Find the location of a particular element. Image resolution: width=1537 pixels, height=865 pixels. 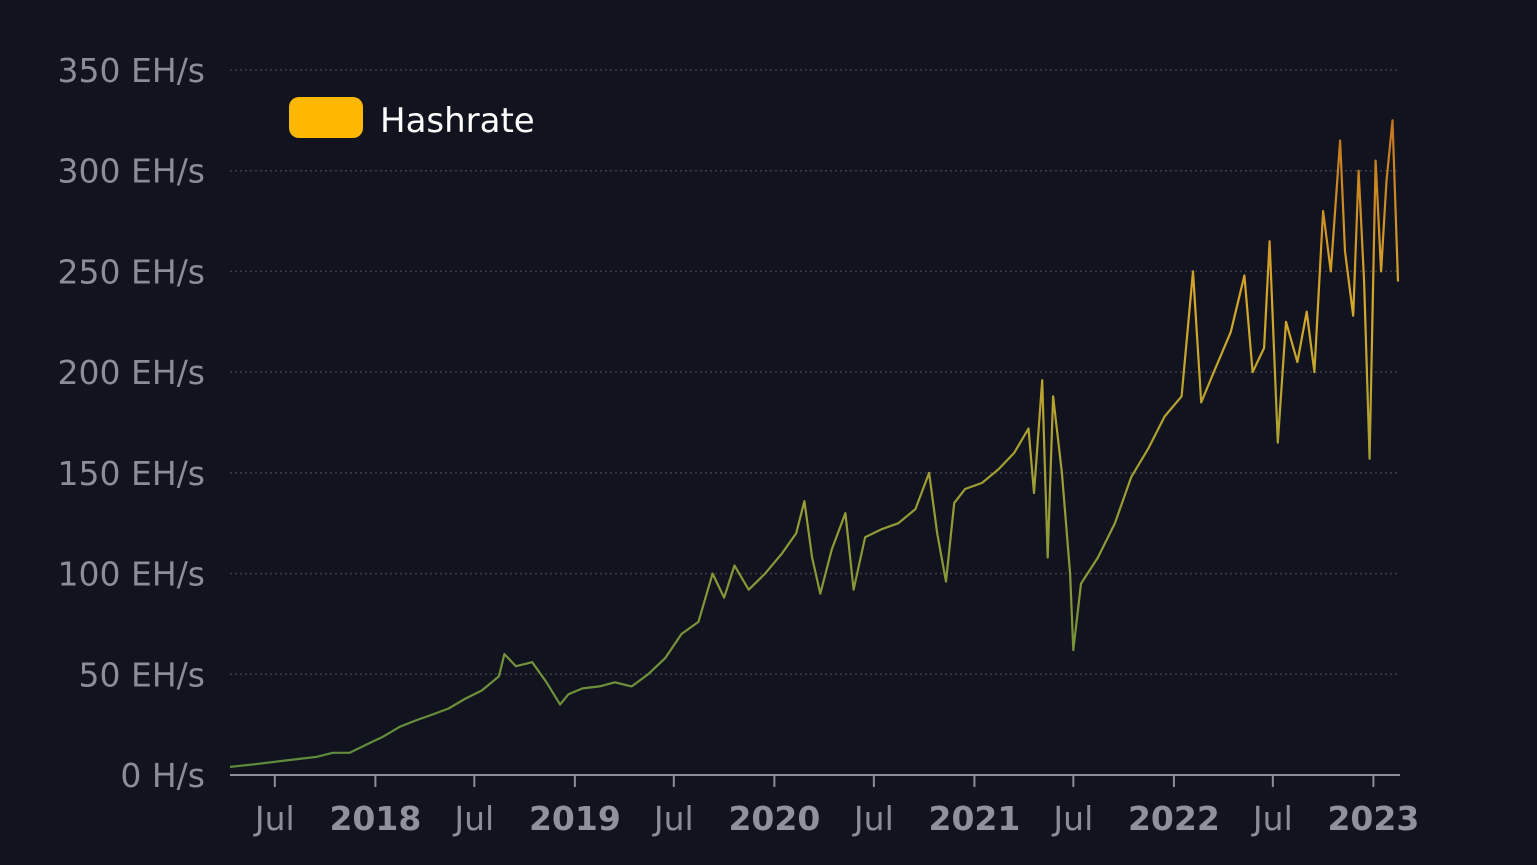

x-tick-label: 2018 is located at coordinates (375, 818).